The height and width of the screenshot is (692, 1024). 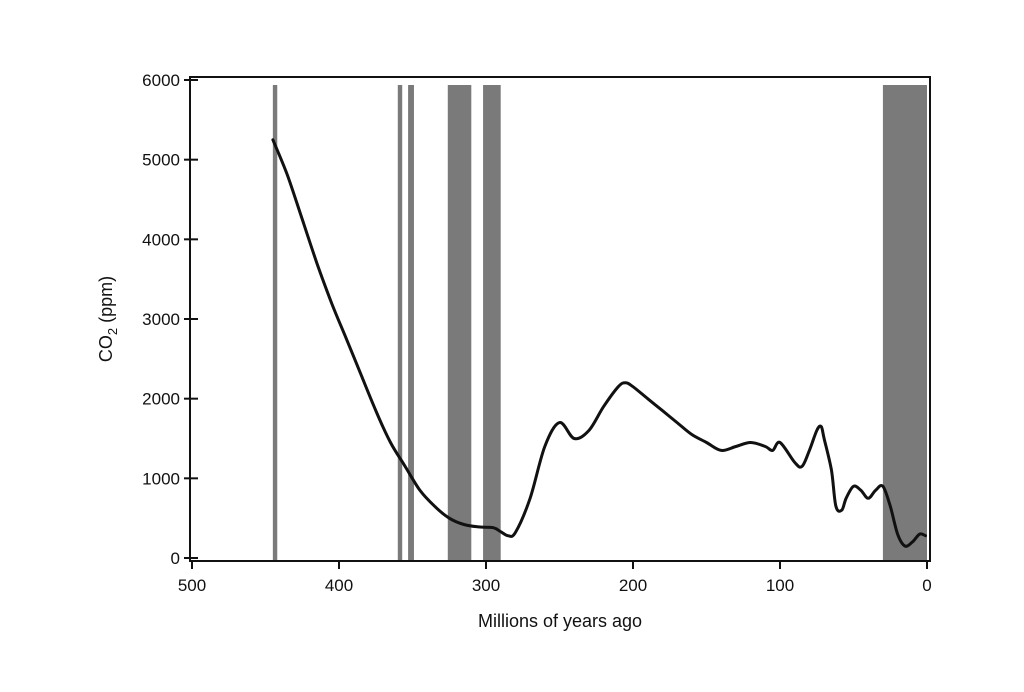 I want to click on x-tick-label: 200, so click(x=633, y=585).